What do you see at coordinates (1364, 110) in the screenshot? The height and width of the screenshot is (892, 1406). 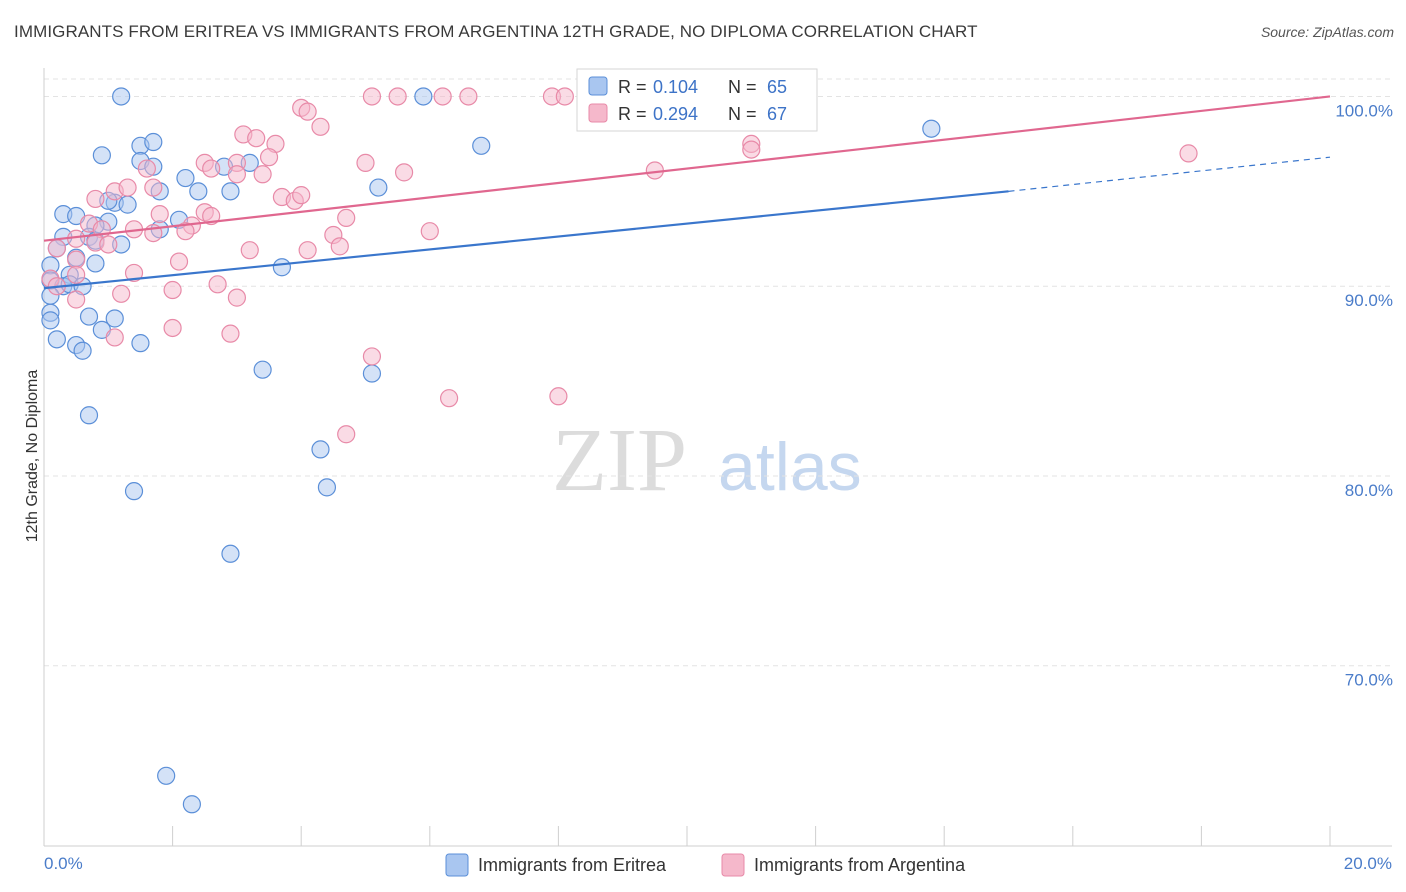 I see `y-tick-label-100: 100.0%` at bounding box center [1364, 110].